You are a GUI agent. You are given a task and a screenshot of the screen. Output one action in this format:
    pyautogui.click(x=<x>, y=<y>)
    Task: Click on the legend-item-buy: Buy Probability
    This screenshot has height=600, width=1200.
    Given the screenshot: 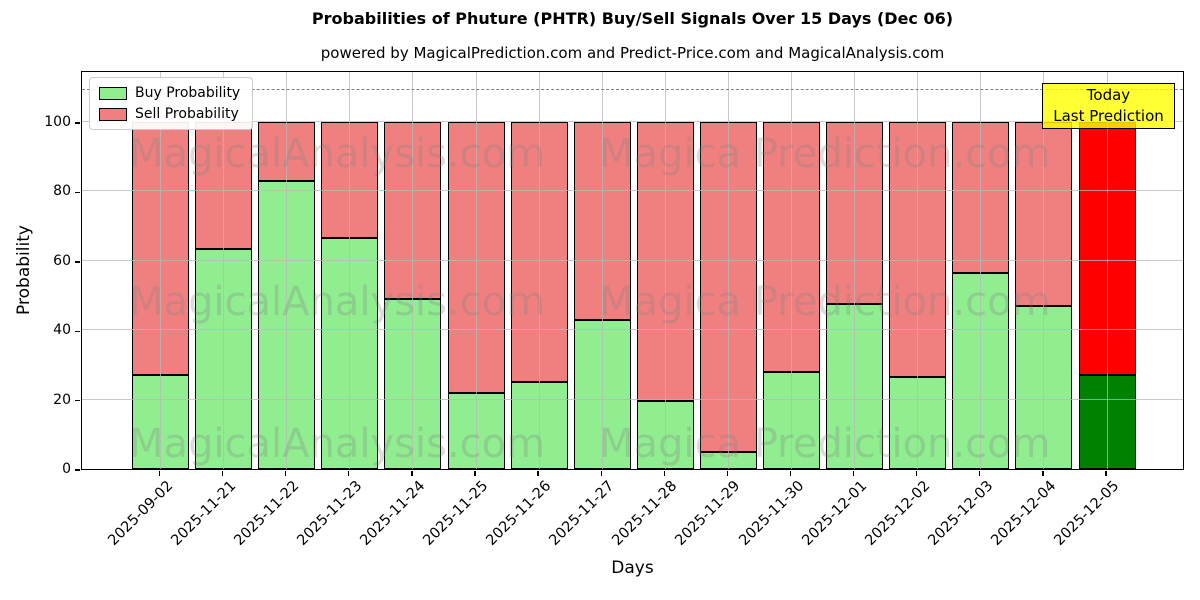 What is the action you would take?
    pyautogui.click(x=169, y=93)
    